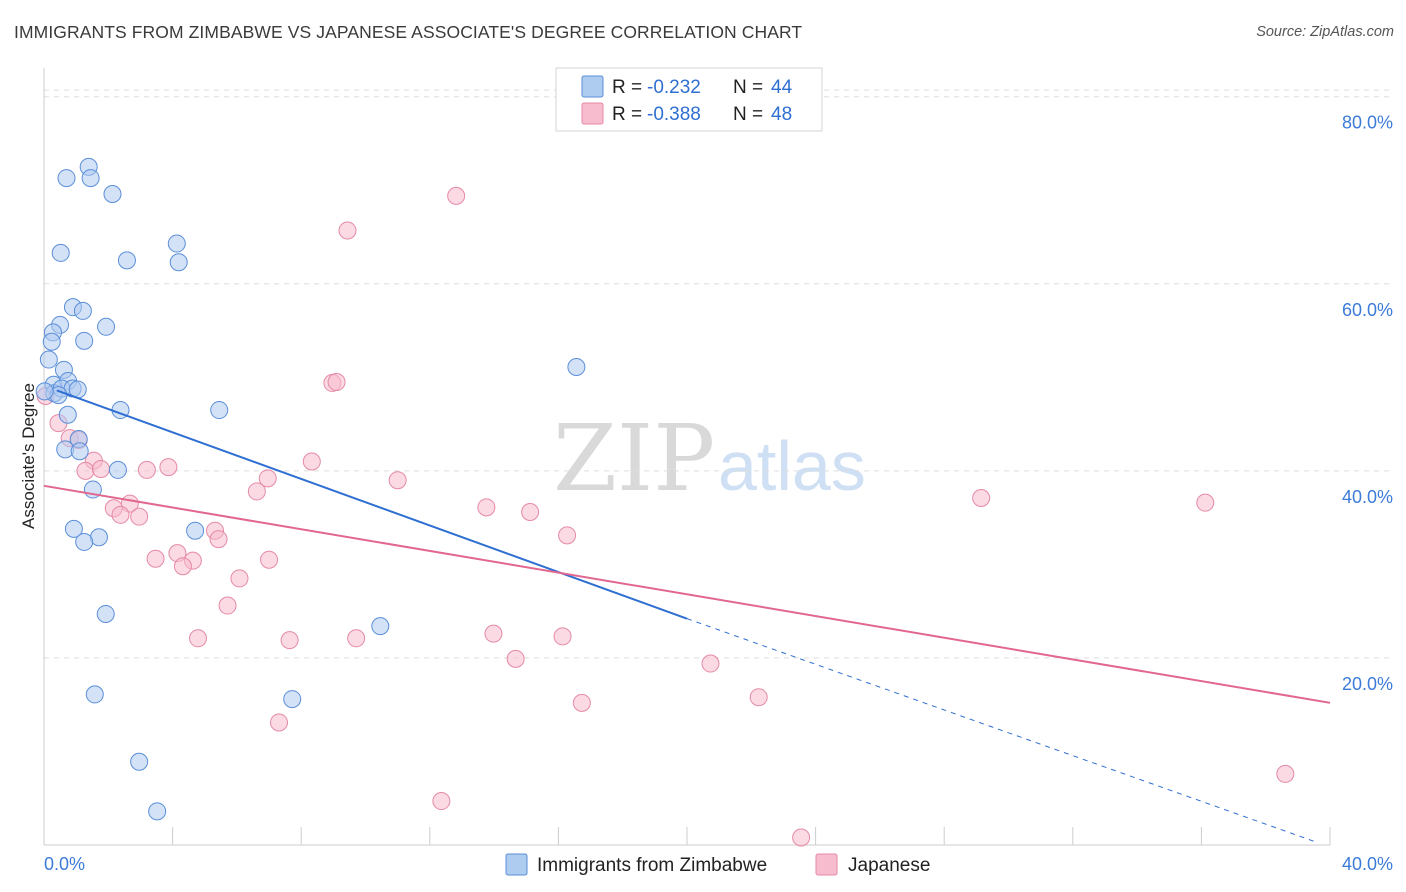 Image resolution: width=1406 pixels, height=892 pixels. Describe the element at coordinates (717, 864) in the screenshot. I see `series-legend: Immigrants from Zimbabwe Japanese` at that location.